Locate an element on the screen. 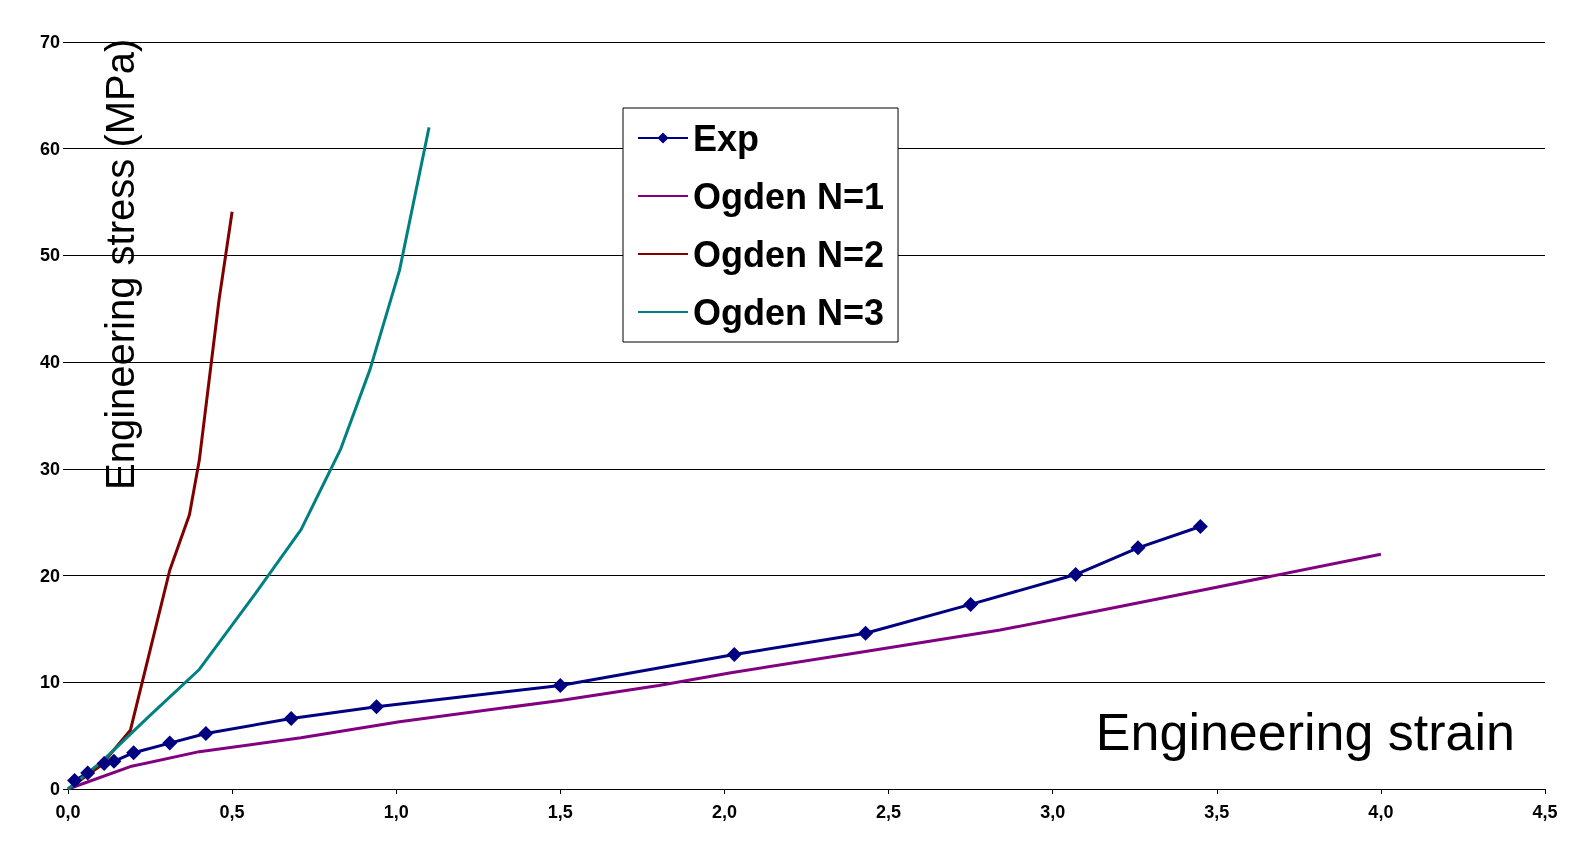 The image size is (1577, 848). x-tick-label: 4,5 is located at coordinates (1545, 812).